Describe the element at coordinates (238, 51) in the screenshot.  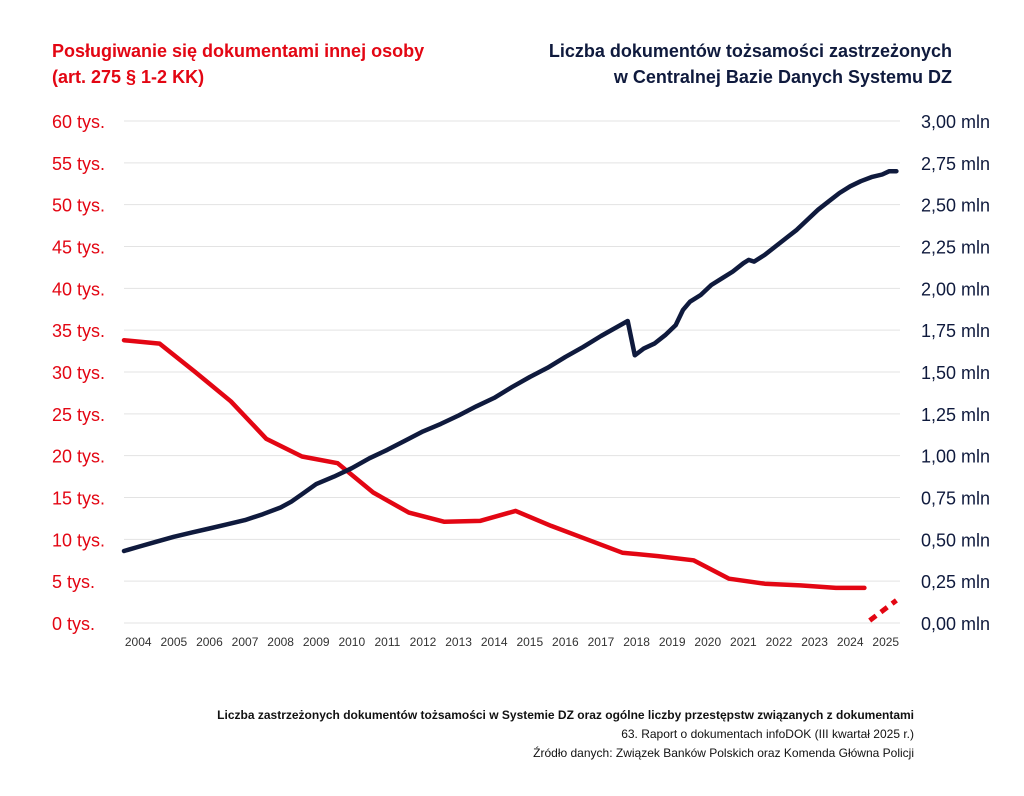
I see `left-axis-title-line1: Posługiwanie się dokumentami innej osoby` at that location.